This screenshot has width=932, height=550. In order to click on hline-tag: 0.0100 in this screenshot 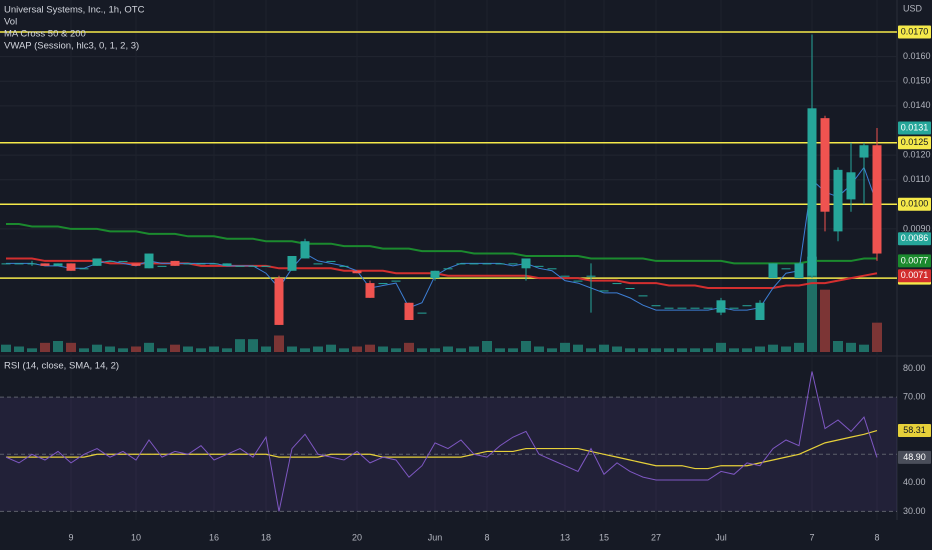, I will do `click(915, 204)`.